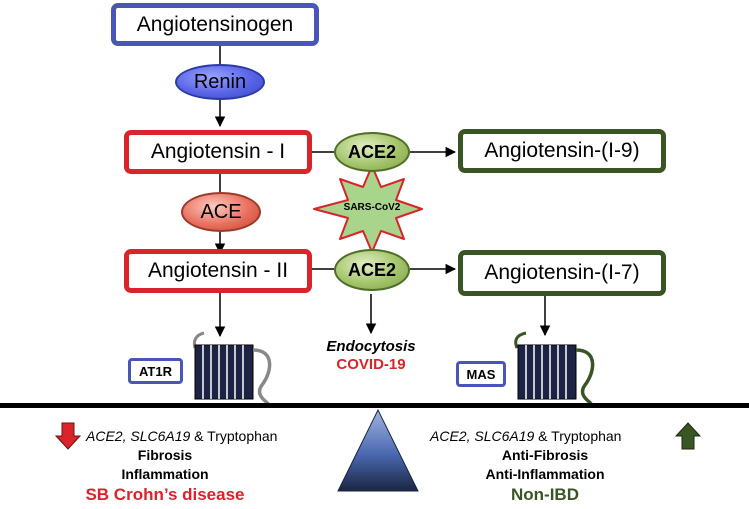 The image size is (749, 509). I want to click on mas-label: MAS, so click(481, 374).